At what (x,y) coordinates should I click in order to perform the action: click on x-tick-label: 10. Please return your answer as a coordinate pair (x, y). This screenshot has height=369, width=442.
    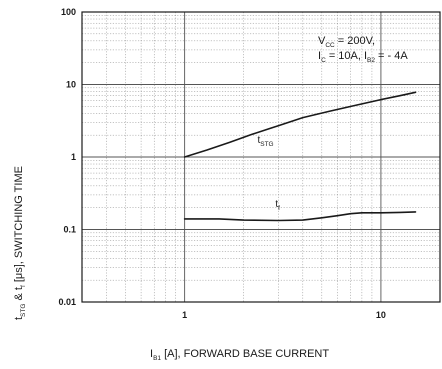
    Looking at the image, I should click on (381, 315).